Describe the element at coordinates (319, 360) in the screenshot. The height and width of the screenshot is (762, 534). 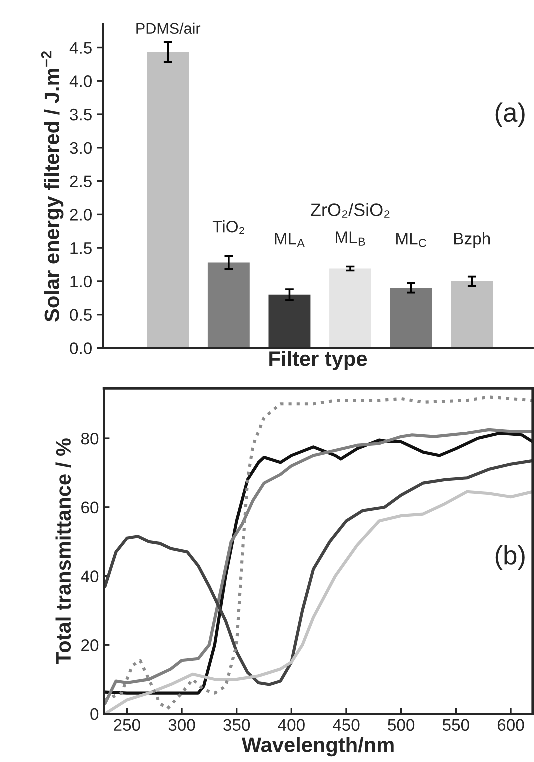
I see `x-axis-title: Filter type` at that location.